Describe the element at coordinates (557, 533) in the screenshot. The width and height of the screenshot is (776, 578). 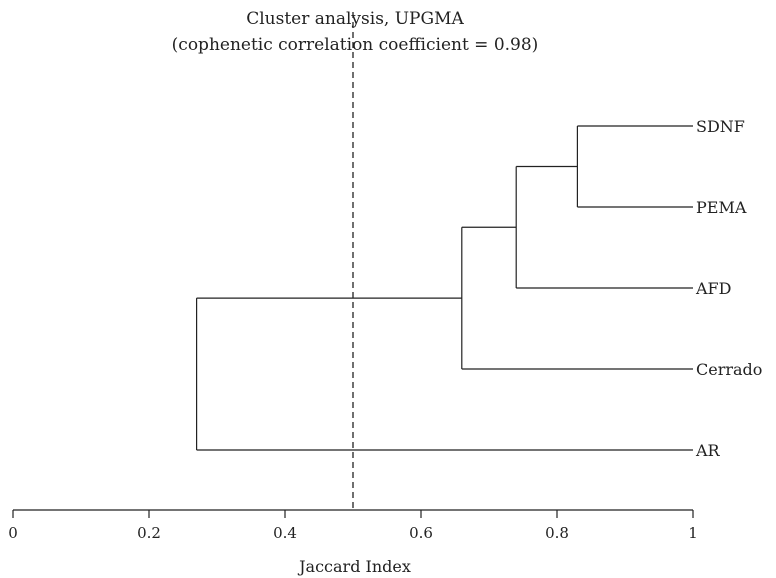
I see `x-axis-tick-label: 0.8` at that location.